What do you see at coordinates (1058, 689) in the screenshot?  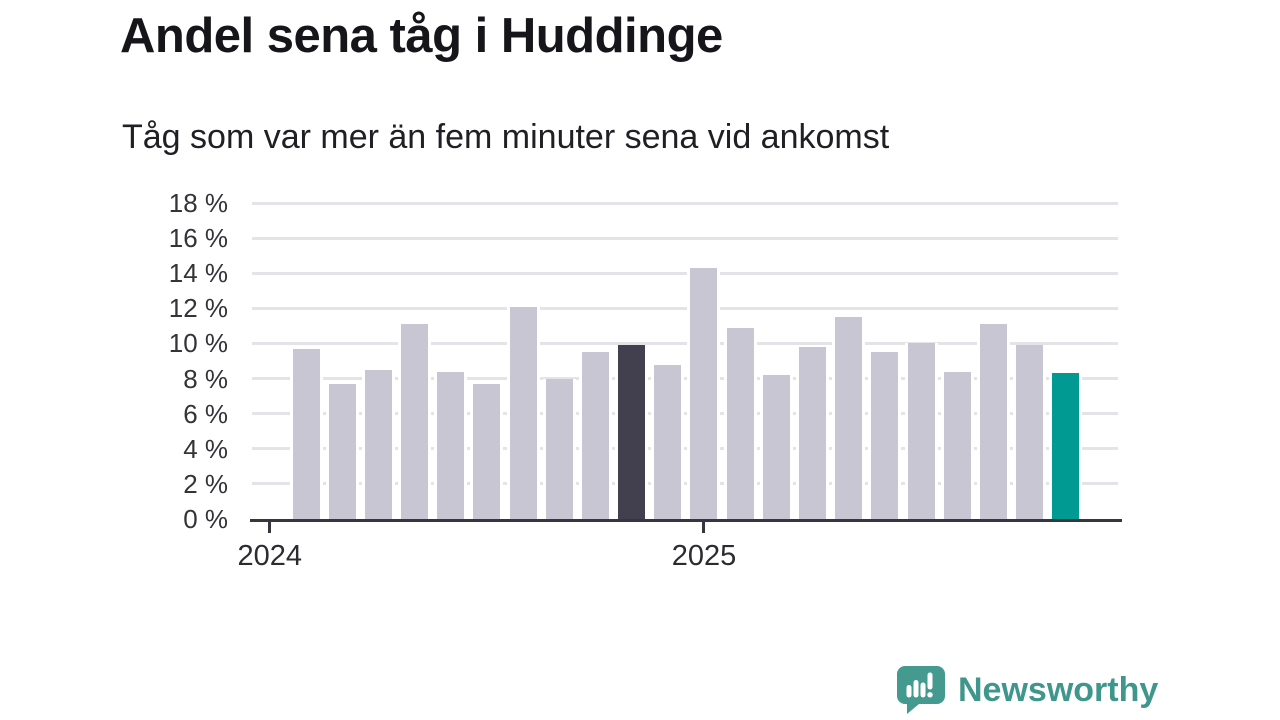 I see `newsworthy-logo-text: Newsworthy` at bounding box center [1058, 689].